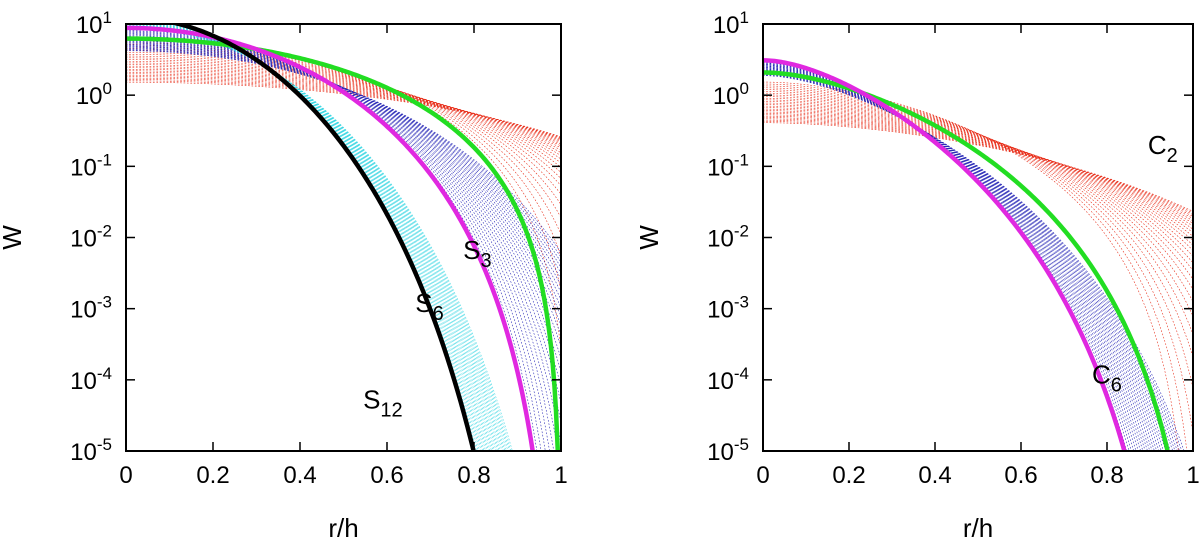 The image size is (1200, 546). Describe the element at coordinates (383, 402) in the screenshot. I see `series-annotation: S12` at that location.